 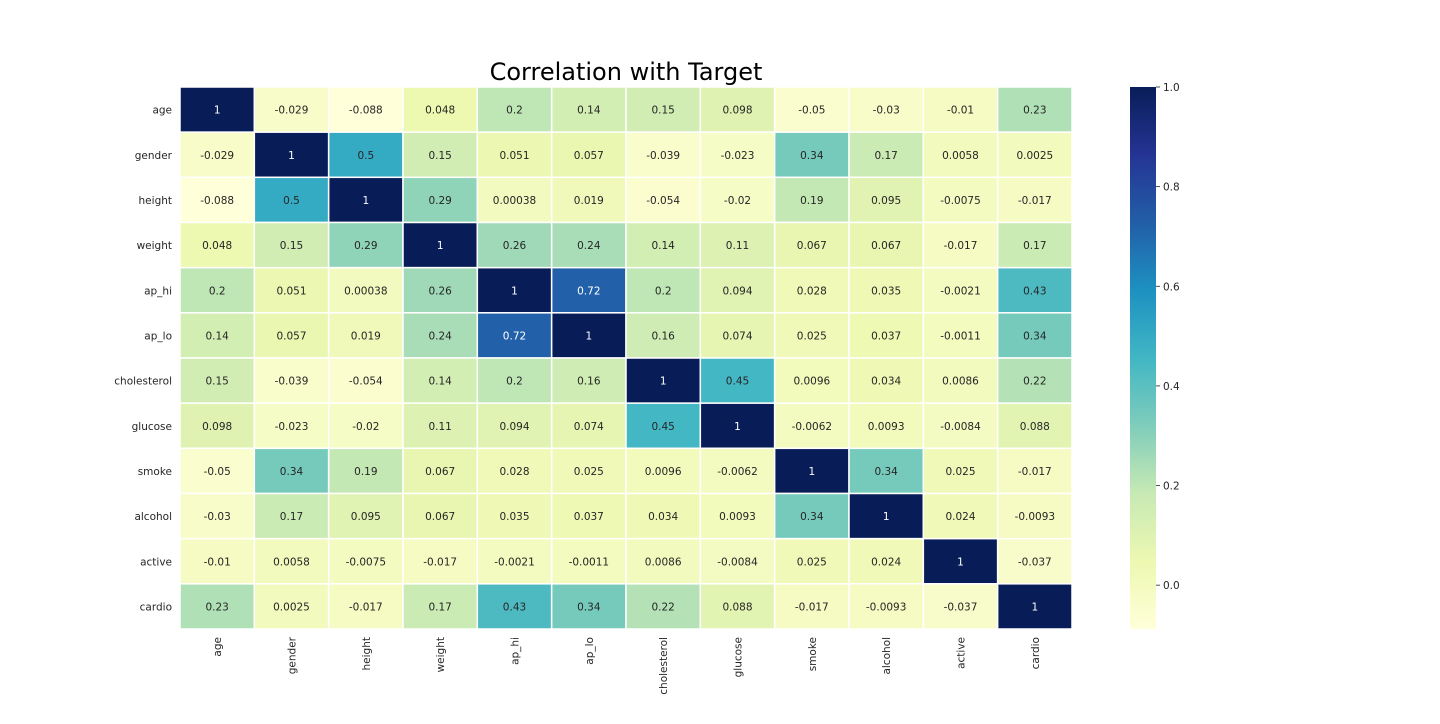 What do you see at coordinates (291, 201) in the screenshot?
I see `cell-annotation-height-gender: 0.5` at bounding box center [291, 201].